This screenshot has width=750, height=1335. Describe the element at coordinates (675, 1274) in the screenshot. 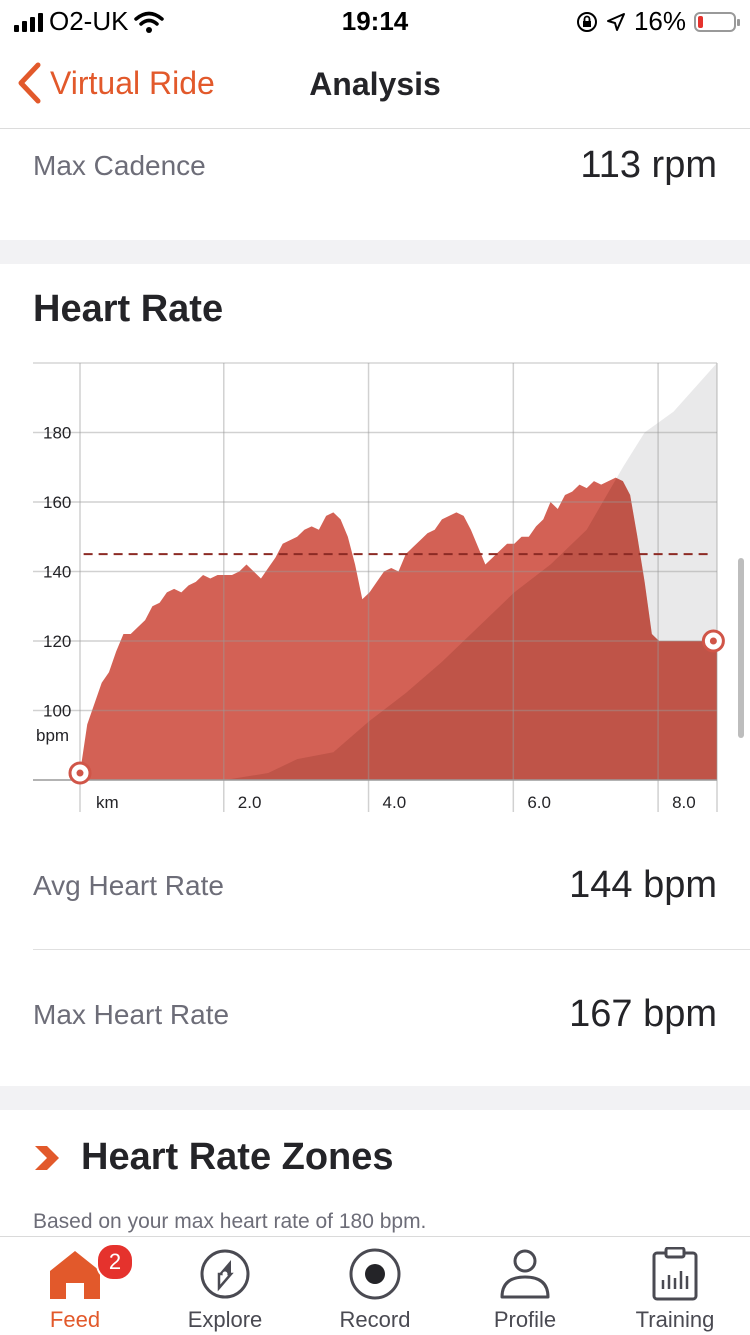

I see `training-icon` at that location.